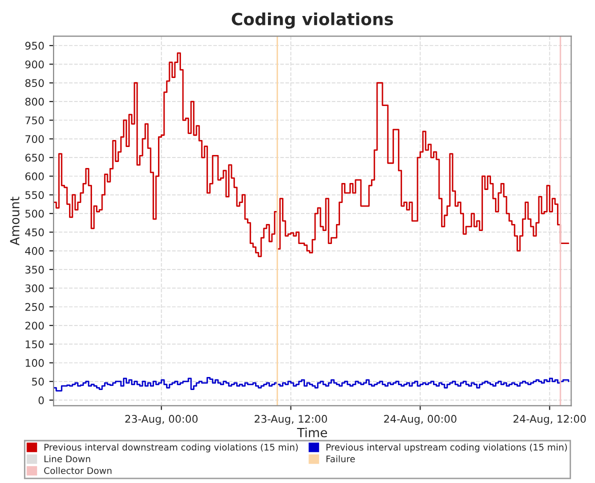 This screenshot has height=483, width=595. I want to click on legend-label: Failure, so click(340, 458).